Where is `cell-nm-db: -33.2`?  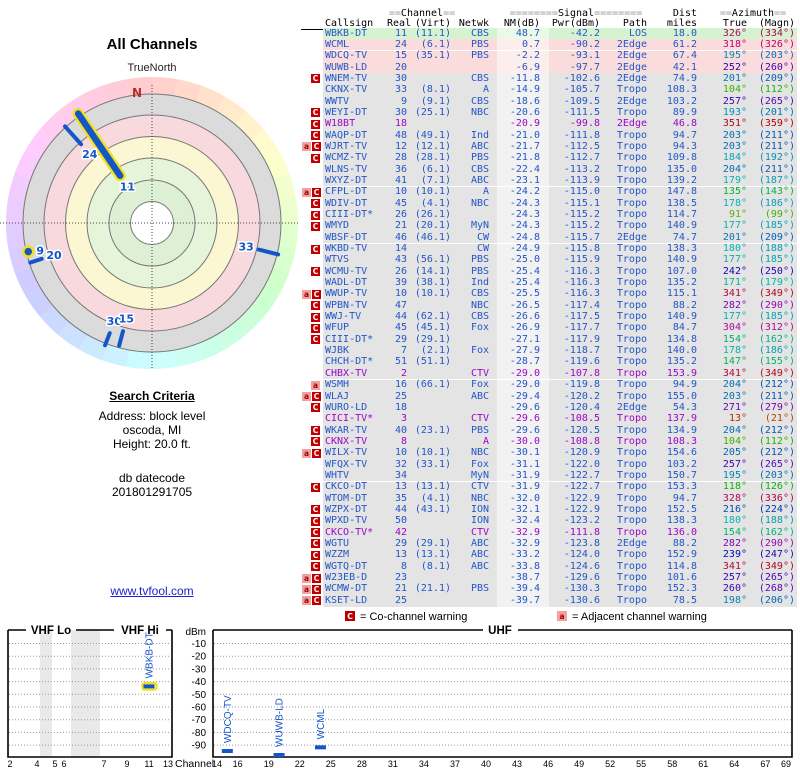
cell-nm-db: -33.2 is located at coordinates (523, 556).